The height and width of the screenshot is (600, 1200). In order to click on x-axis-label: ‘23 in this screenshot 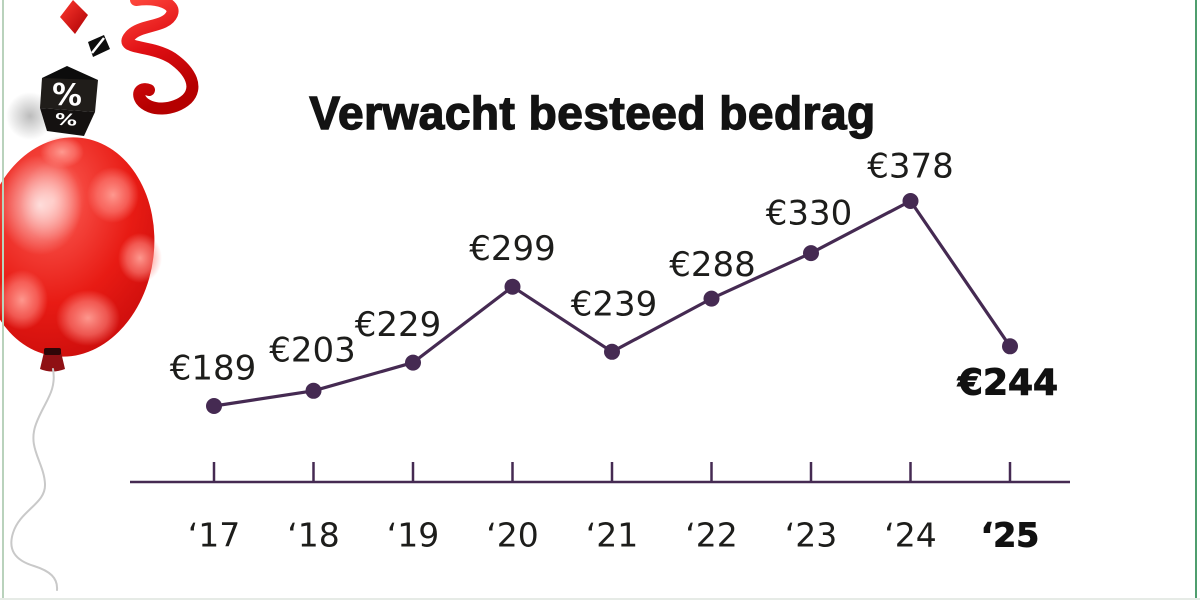, I will do `click(811, 535)`.